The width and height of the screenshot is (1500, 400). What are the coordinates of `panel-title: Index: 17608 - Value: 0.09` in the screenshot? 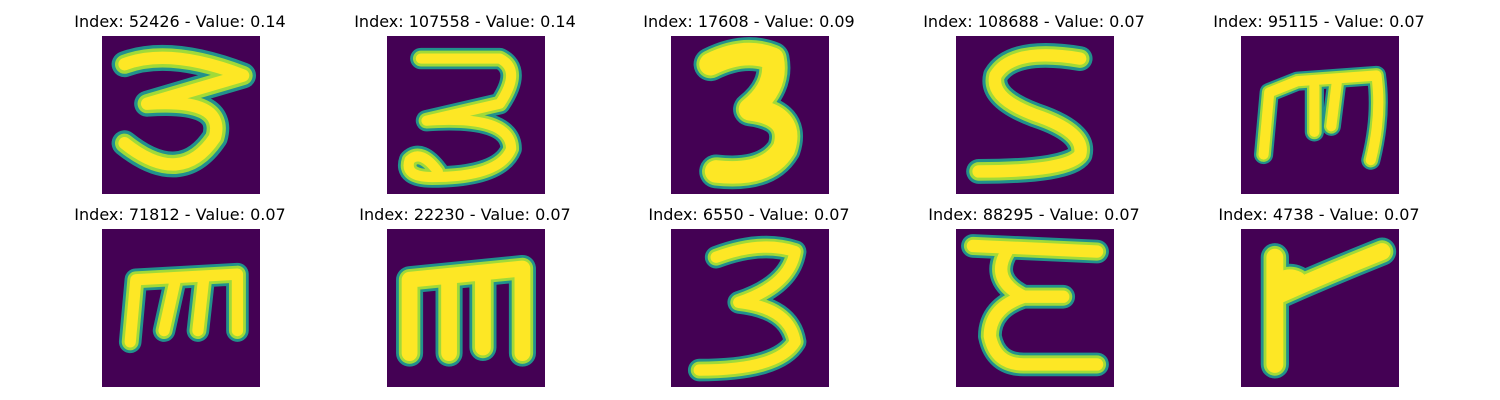 It's located at (749, 21).